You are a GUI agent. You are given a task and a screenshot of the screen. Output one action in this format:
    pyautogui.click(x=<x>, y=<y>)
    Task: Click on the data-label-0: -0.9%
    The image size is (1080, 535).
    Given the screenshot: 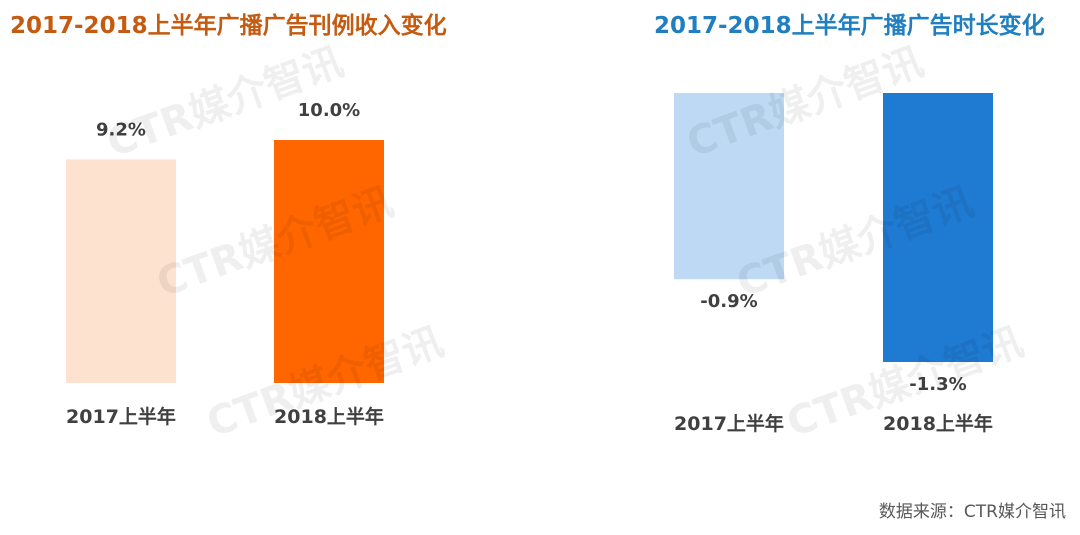 What is the action you would take?
    pyautogui.click(x=728, y=301)
    